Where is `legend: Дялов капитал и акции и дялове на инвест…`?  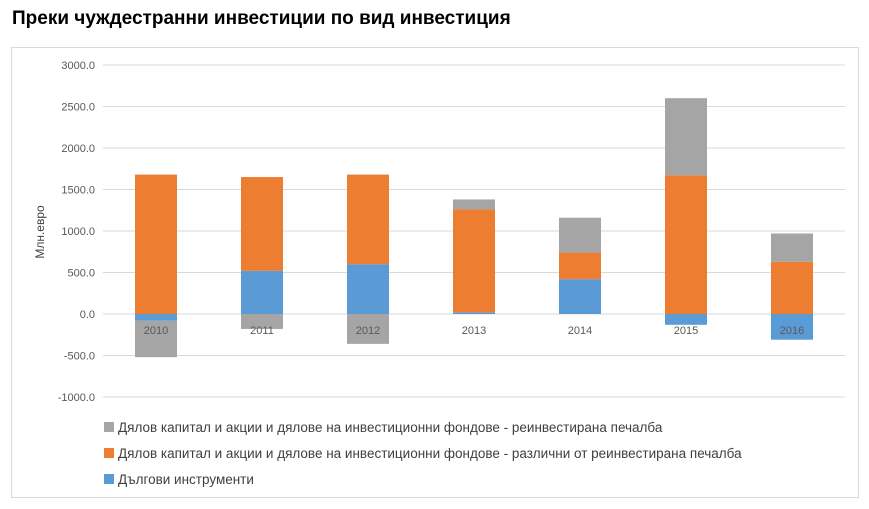 legend: Дялов капитал и акции и дялове на инвест… is located at coordinates (423, 453).